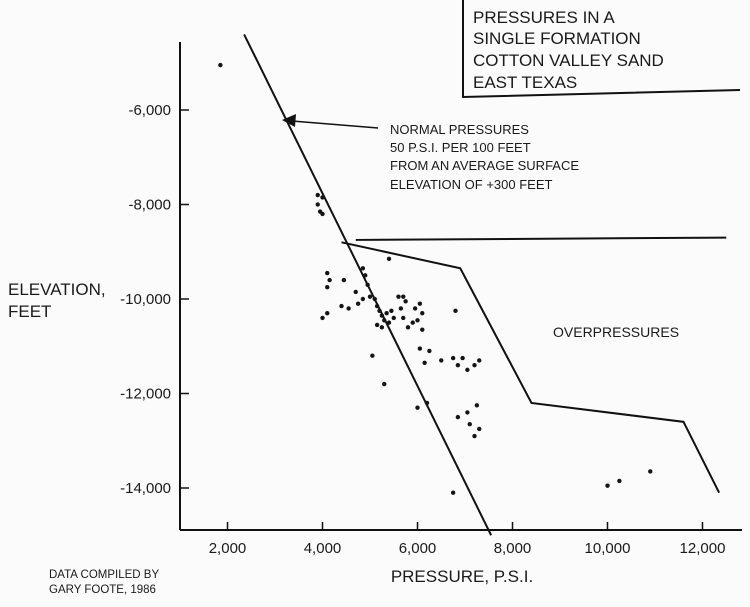 The height and width of the screenshot is (607, 750). I want to click on y-tick-label: -8,000, so click(149, 205).